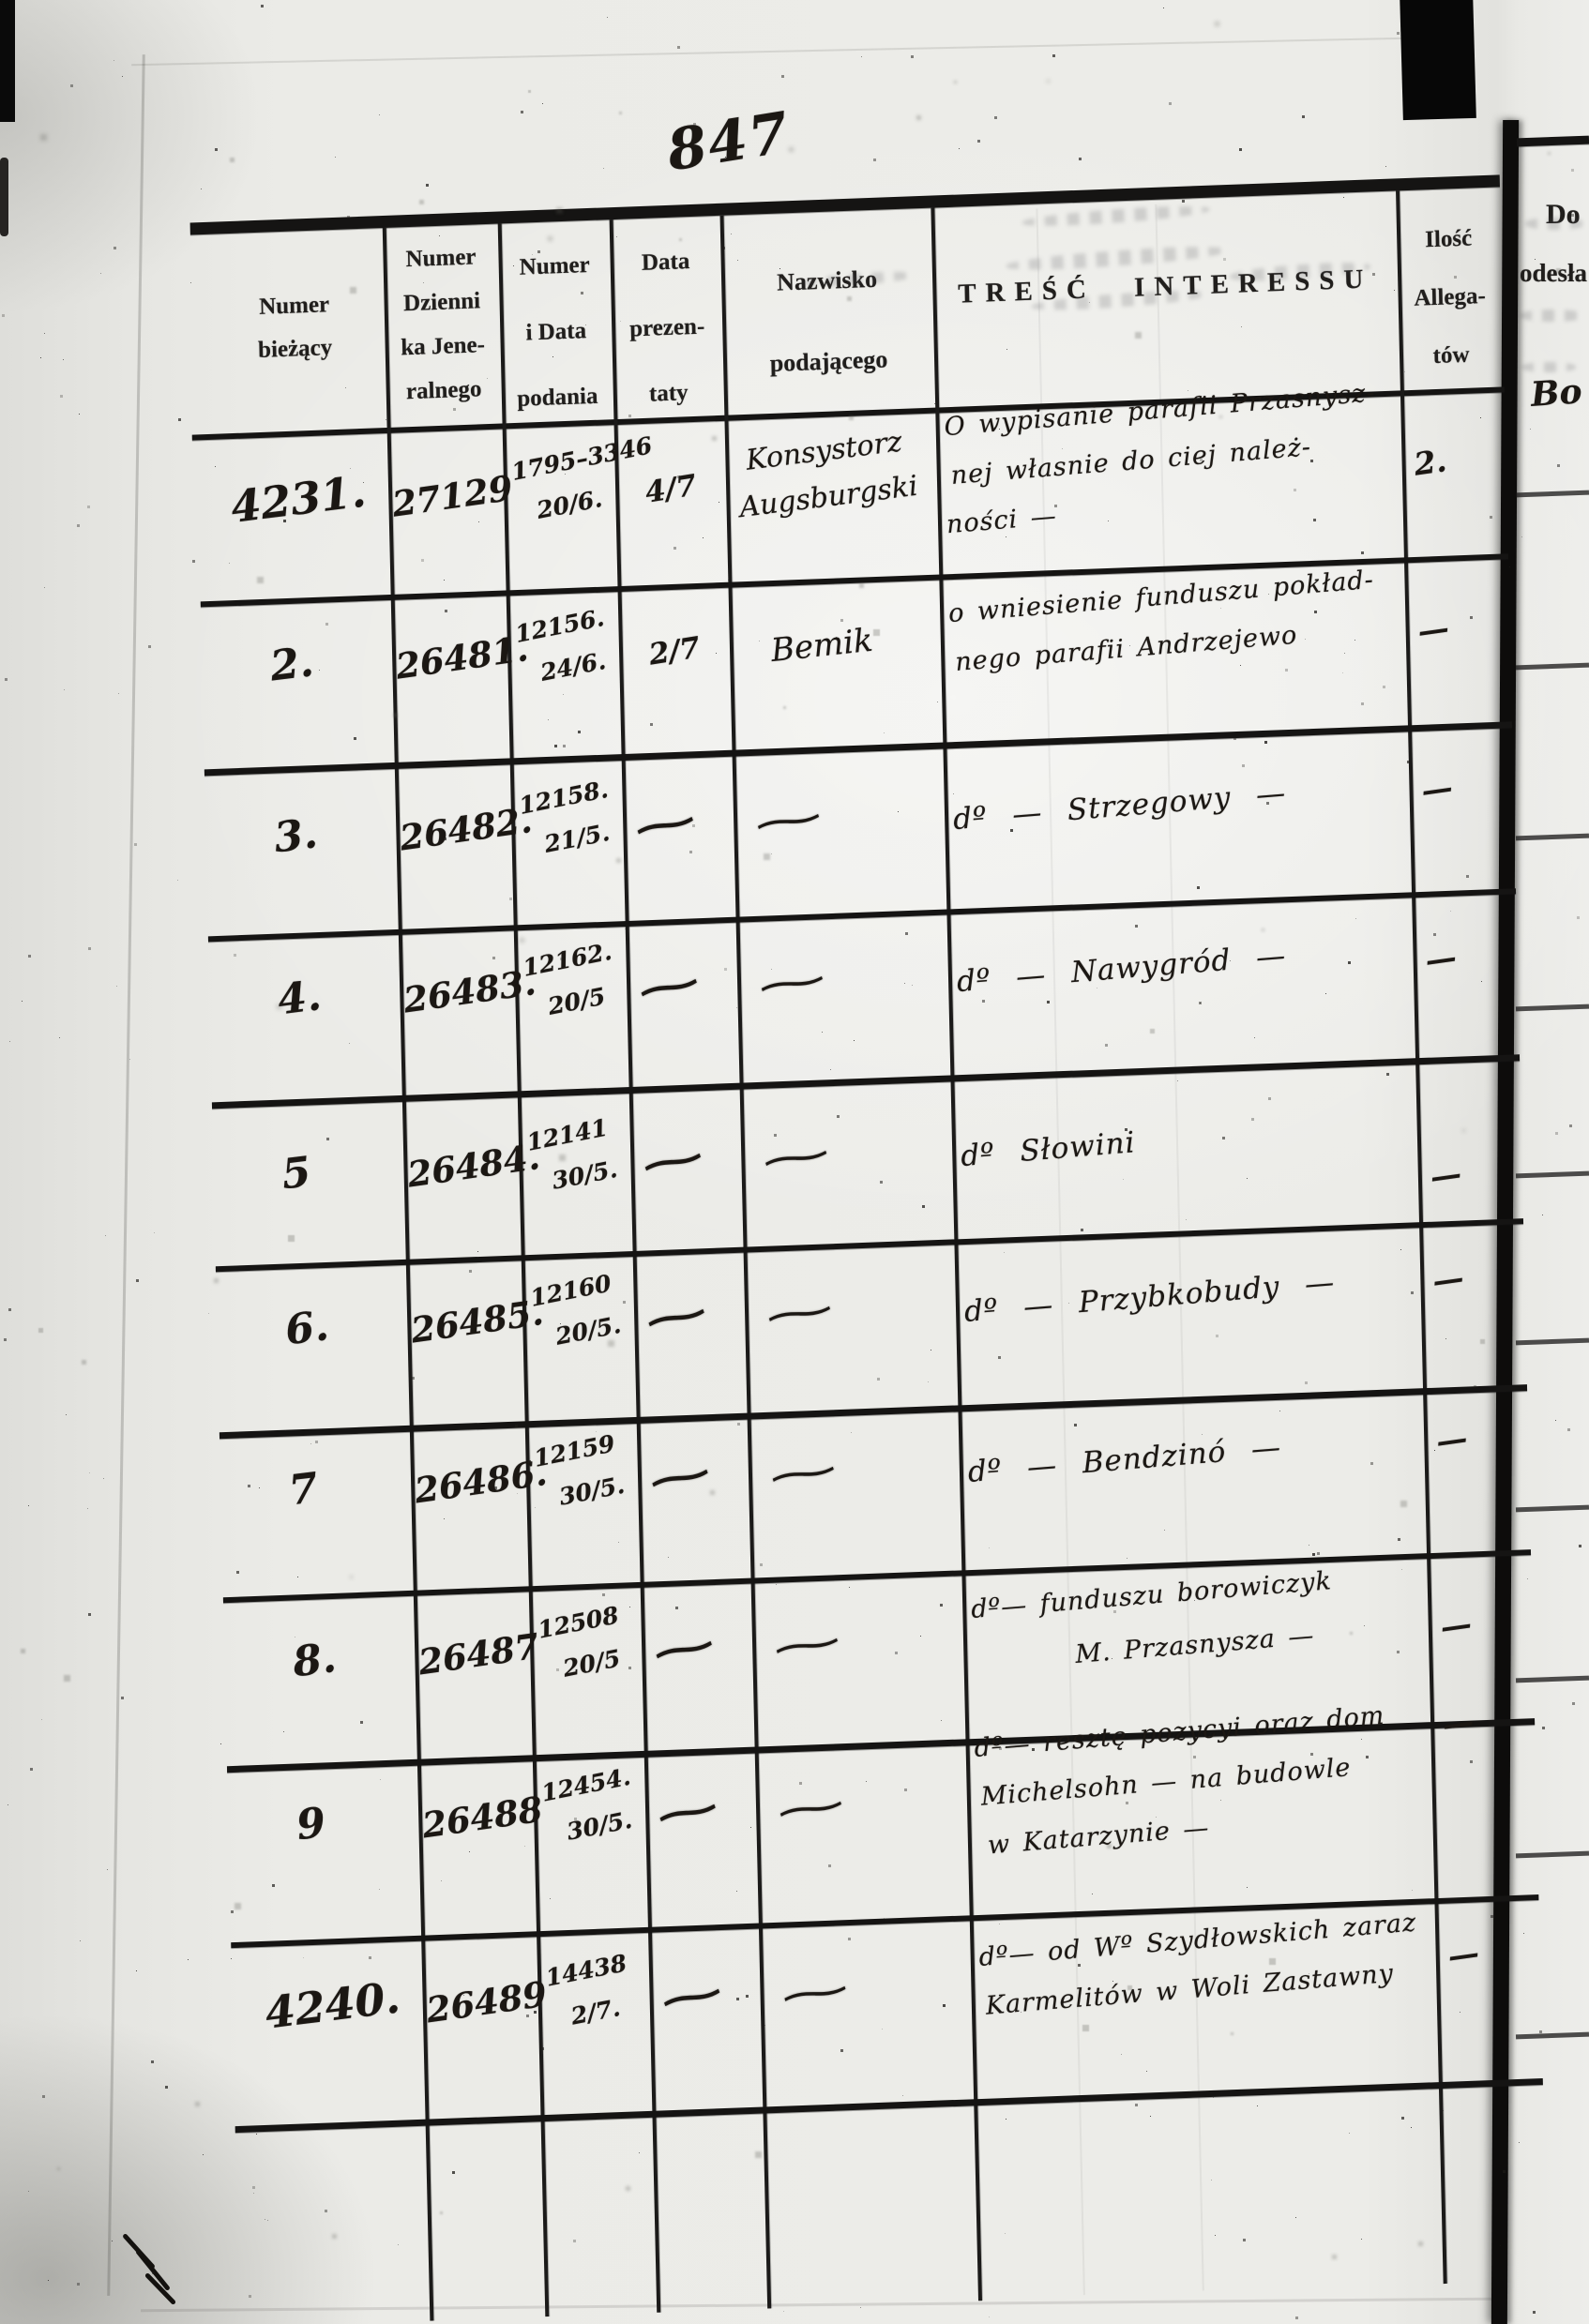 The image size is (1589, 2324). Describe the element at coordinates (1437, 788) in the screenshot. I see `cell-ilosc-row3: —` at that location.